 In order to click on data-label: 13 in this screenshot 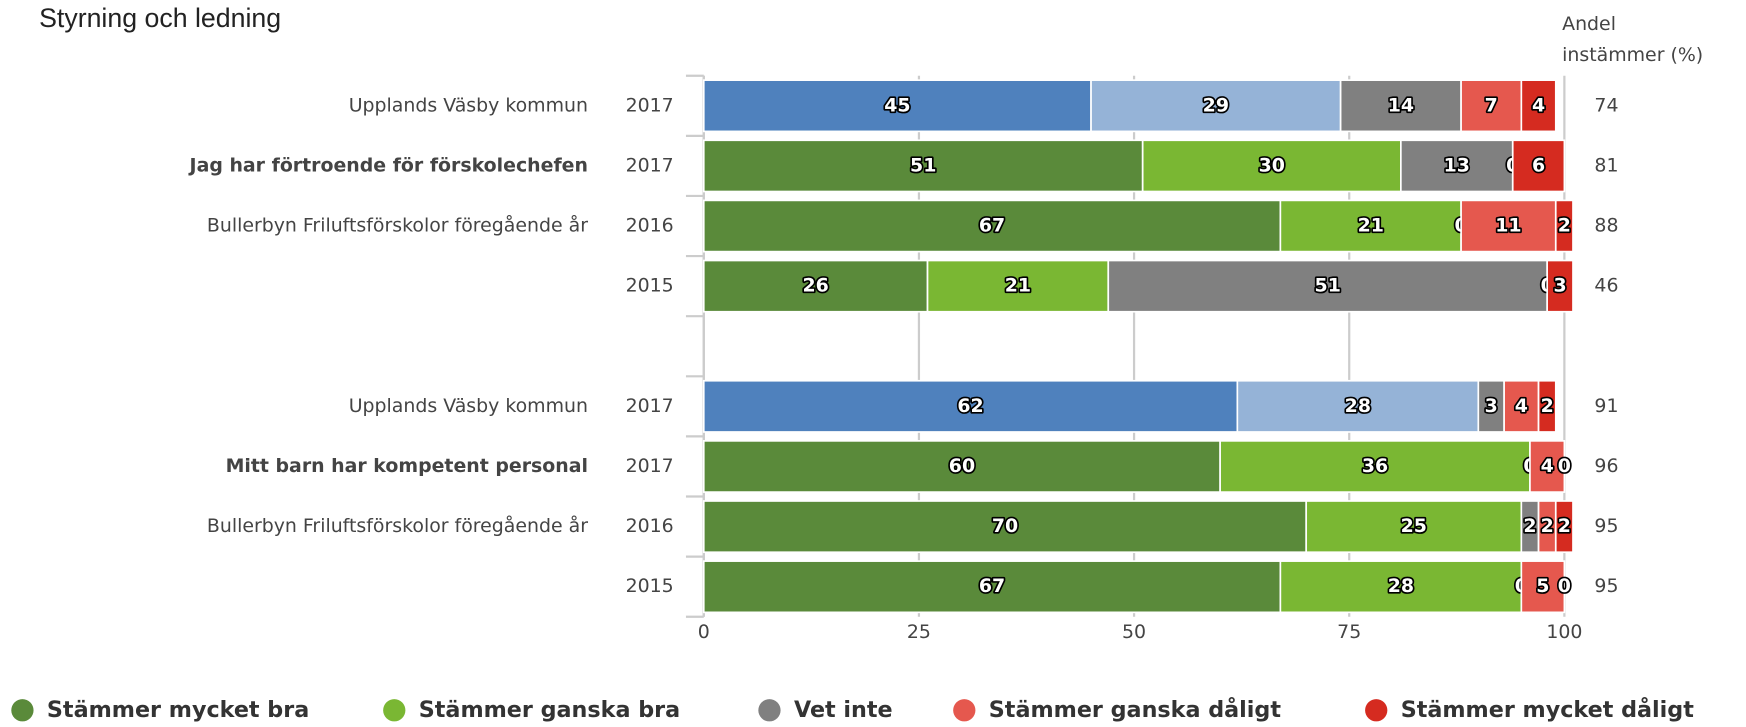, I will do `click(1457, 165)`.